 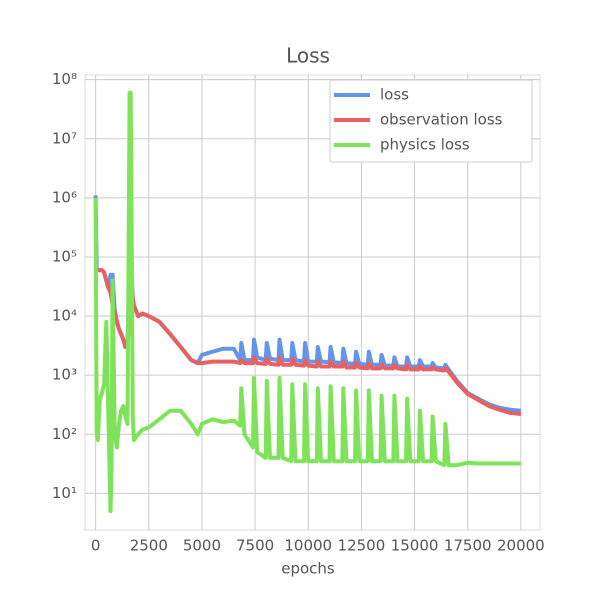 I want to click on x-tick-label: 12500, so click(x=362, y=546).